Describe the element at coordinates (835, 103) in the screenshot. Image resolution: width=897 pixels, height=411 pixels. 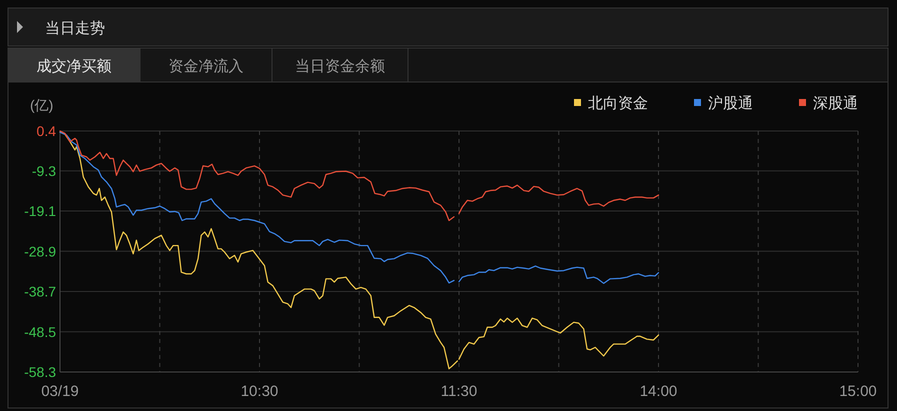
I see `legend-label: 深股通` at that location.